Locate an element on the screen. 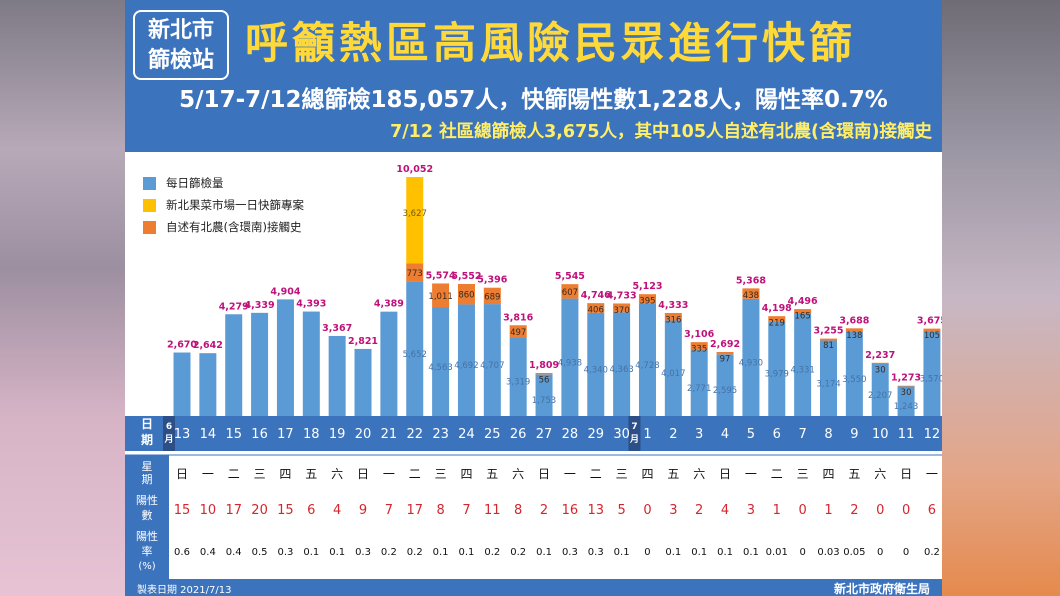  background-right is located at coordinates (1001, 298).